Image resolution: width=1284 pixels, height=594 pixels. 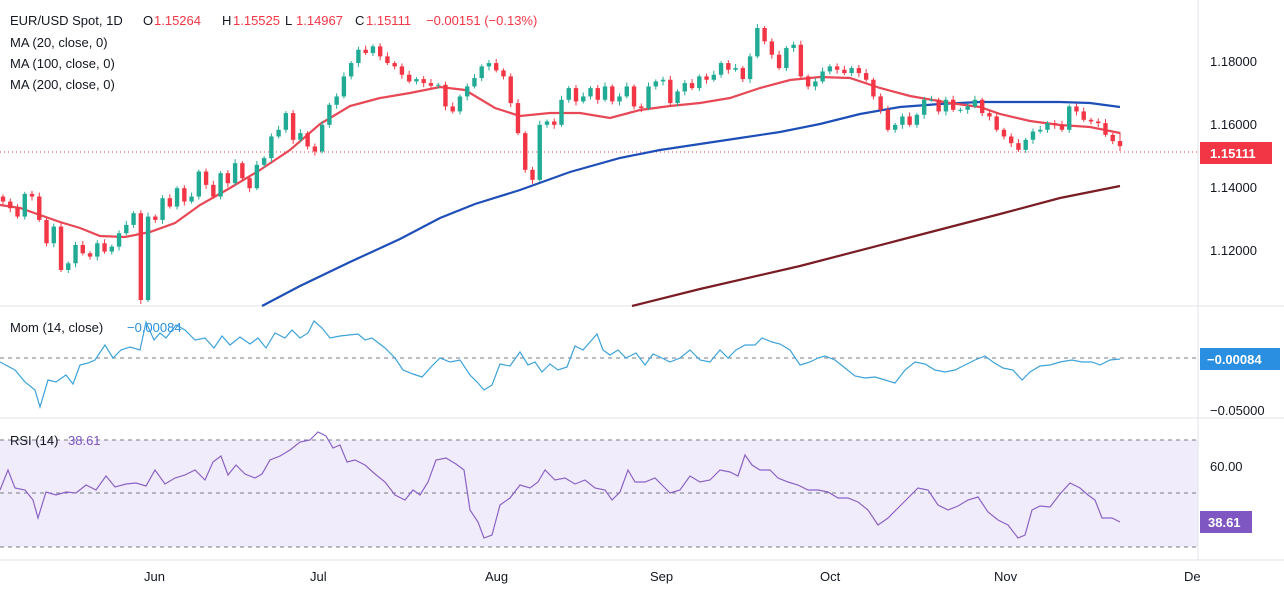 I want to click on legend-ma20: MA (20, close, 0), so click(x=59, y=42).